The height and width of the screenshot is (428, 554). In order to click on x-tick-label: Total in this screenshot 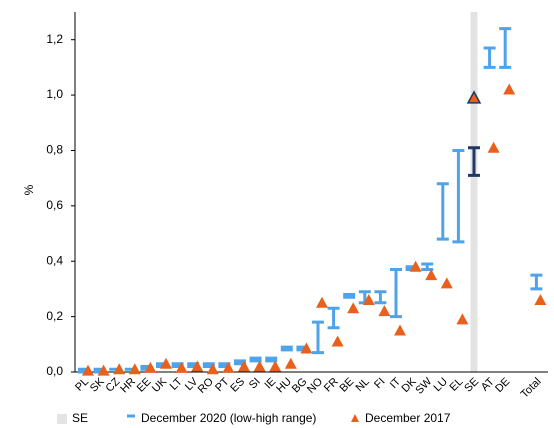, I will do `click(531, 388)`.